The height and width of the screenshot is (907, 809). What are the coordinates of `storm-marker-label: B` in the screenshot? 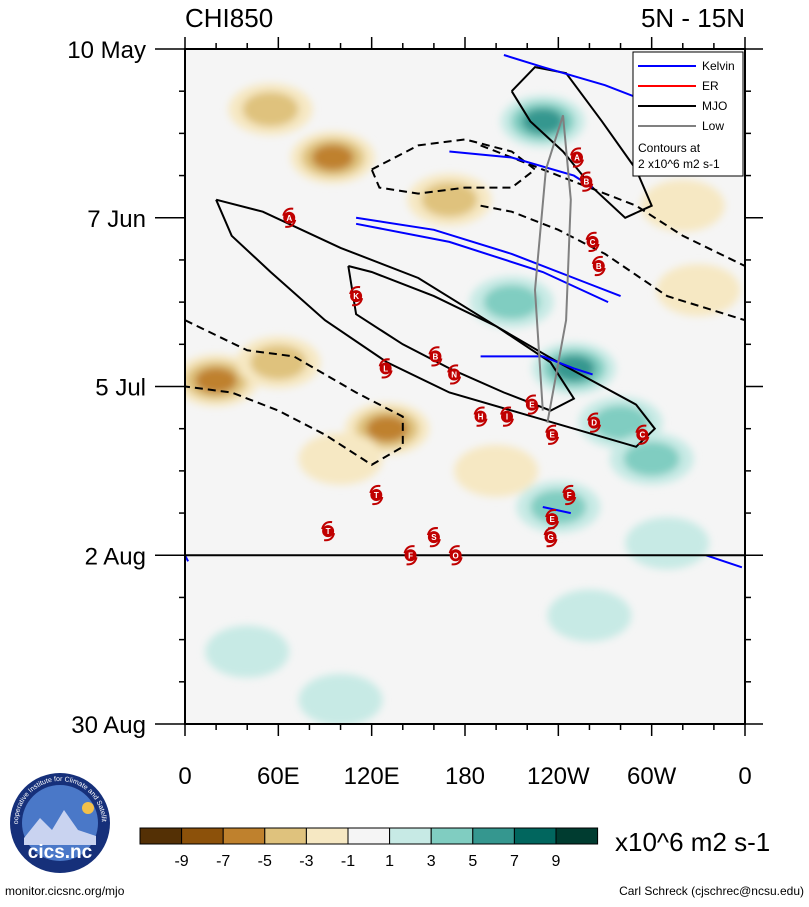 It's located at (599, 266).